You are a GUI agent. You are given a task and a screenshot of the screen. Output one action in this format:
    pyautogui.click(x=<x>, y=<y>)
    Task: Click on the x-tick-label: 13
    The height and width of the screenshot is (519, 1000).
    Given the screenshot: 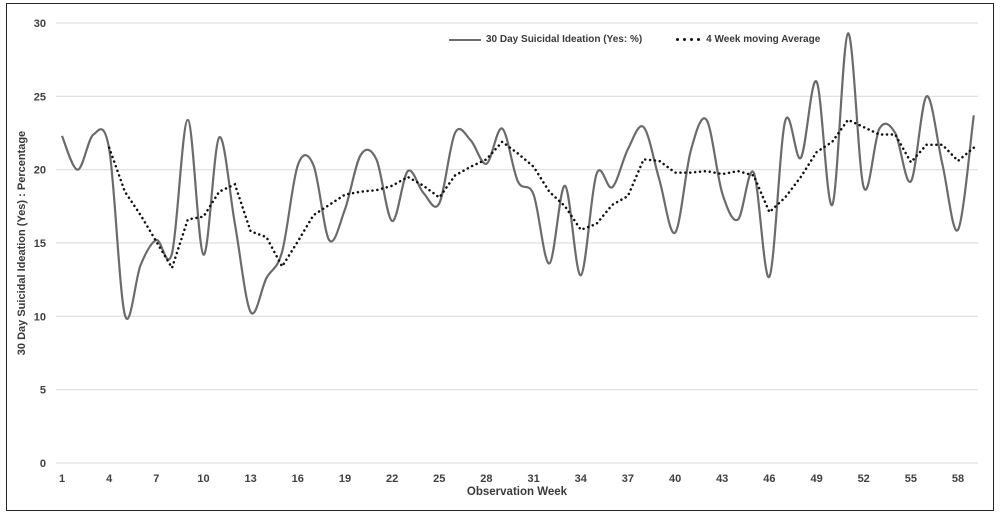 What is the action you would take?
    pyautogui.click(x=250, y=479)
    